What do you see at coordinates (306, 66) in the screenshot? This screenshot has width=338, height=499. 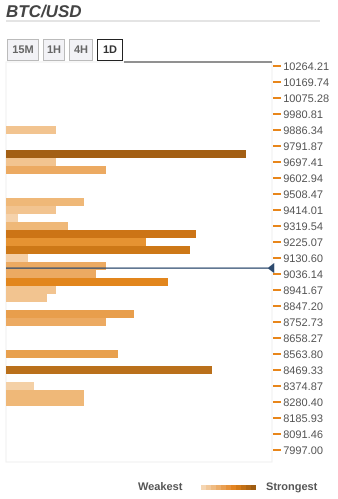 I see `y-tick-label: 10264.21` at bounding box center [306, 66].